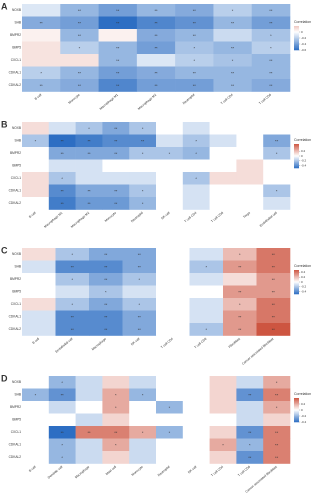 This screenshot has width=324, height=500. Describe the element at coordinates (303, 272) in the screenshot. I see `legend-tick-label: 0.4` at that location.